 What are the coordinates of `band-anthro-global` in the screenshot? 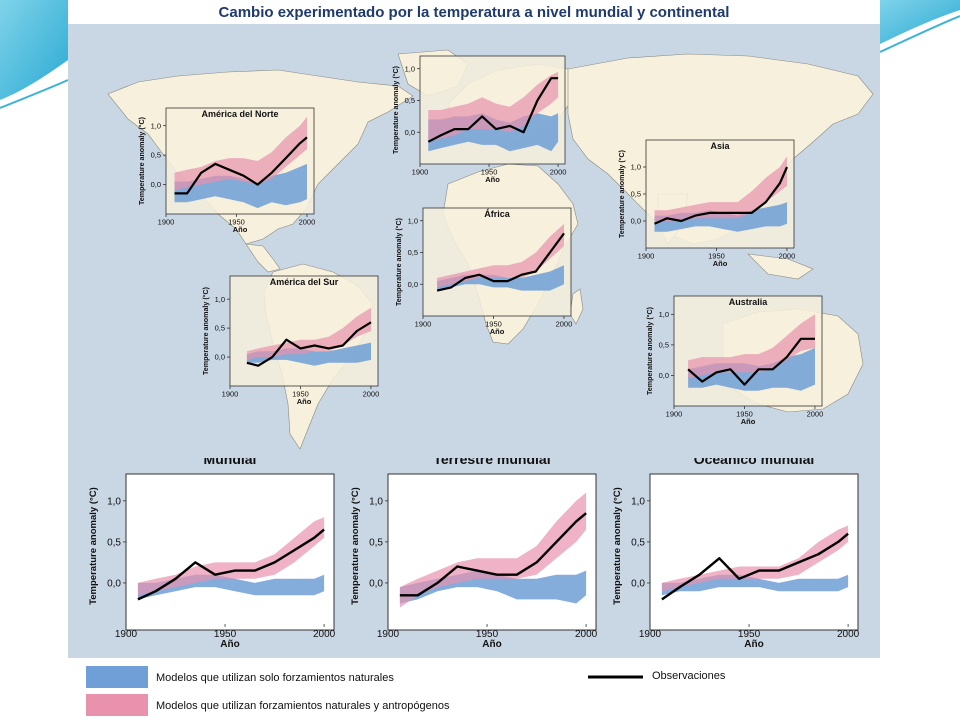 It's located at (231, 556).